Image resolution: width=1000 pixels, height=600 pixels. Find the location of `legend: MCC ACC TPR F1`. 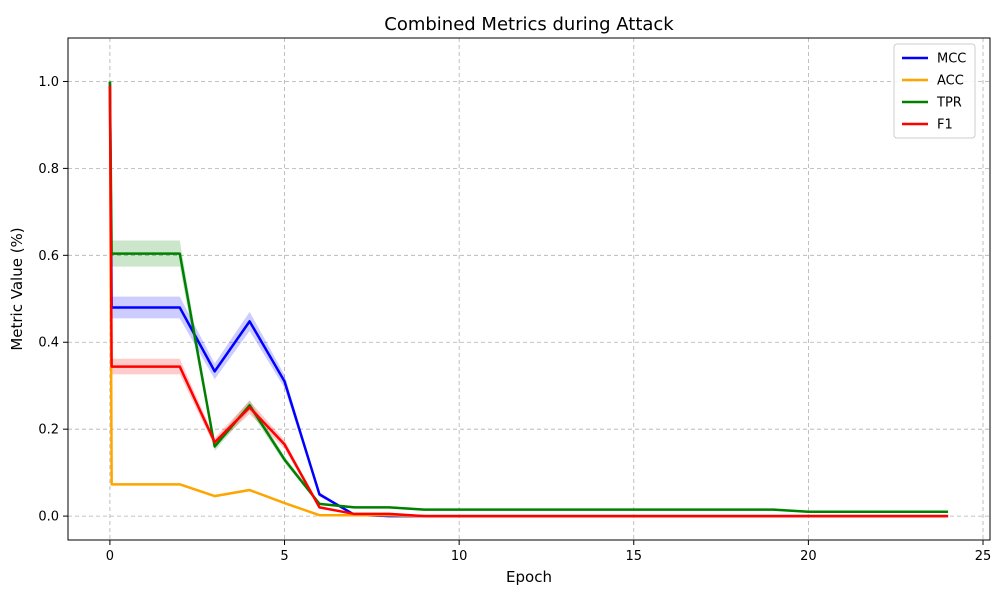

legend: MCC ACC TPR F1 is located at coordinates (934, 91).